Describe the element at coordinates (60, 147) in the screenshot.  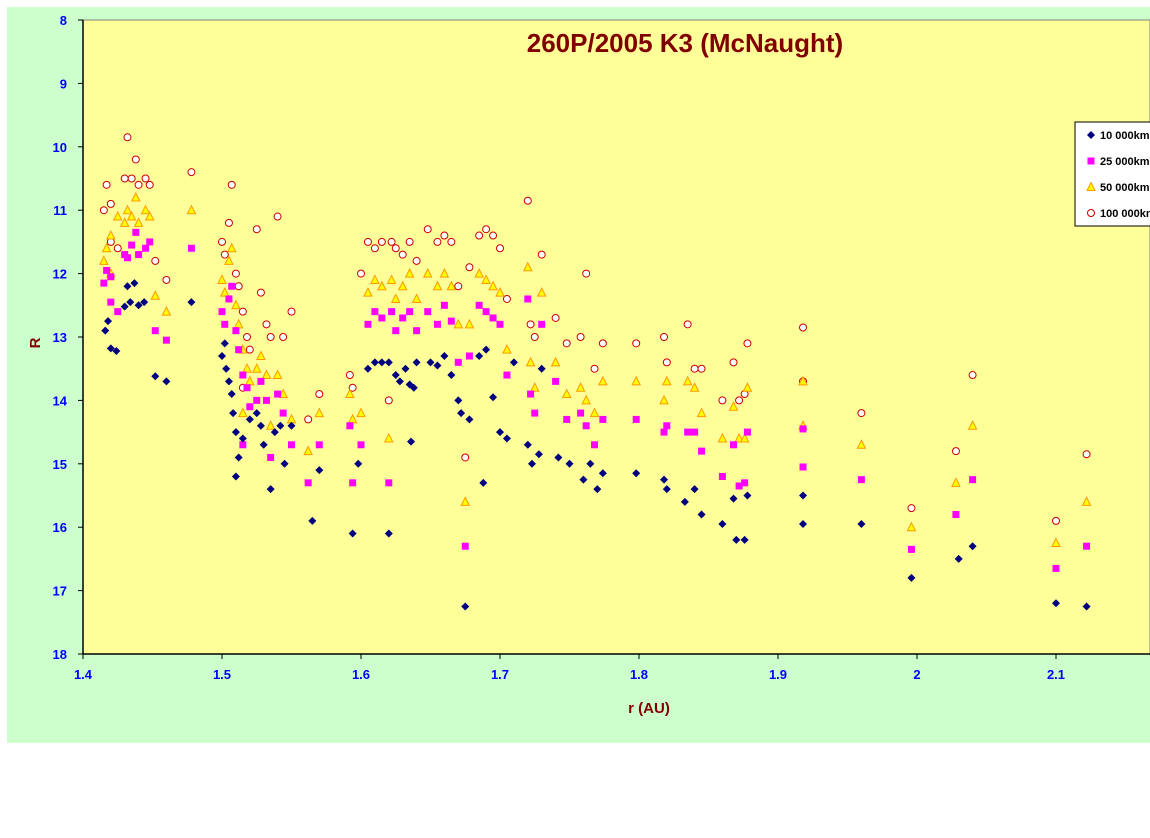
I see `y-tick-label: 10` at that location.